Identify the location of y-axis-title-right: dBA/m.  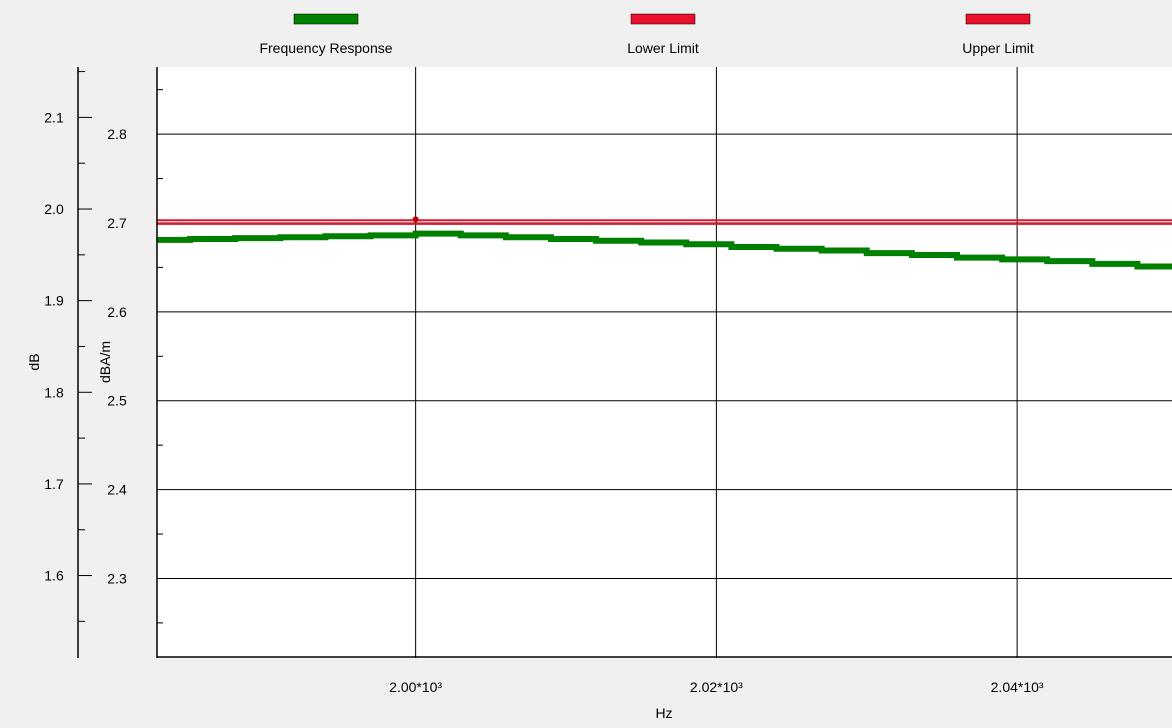
(105, 362).